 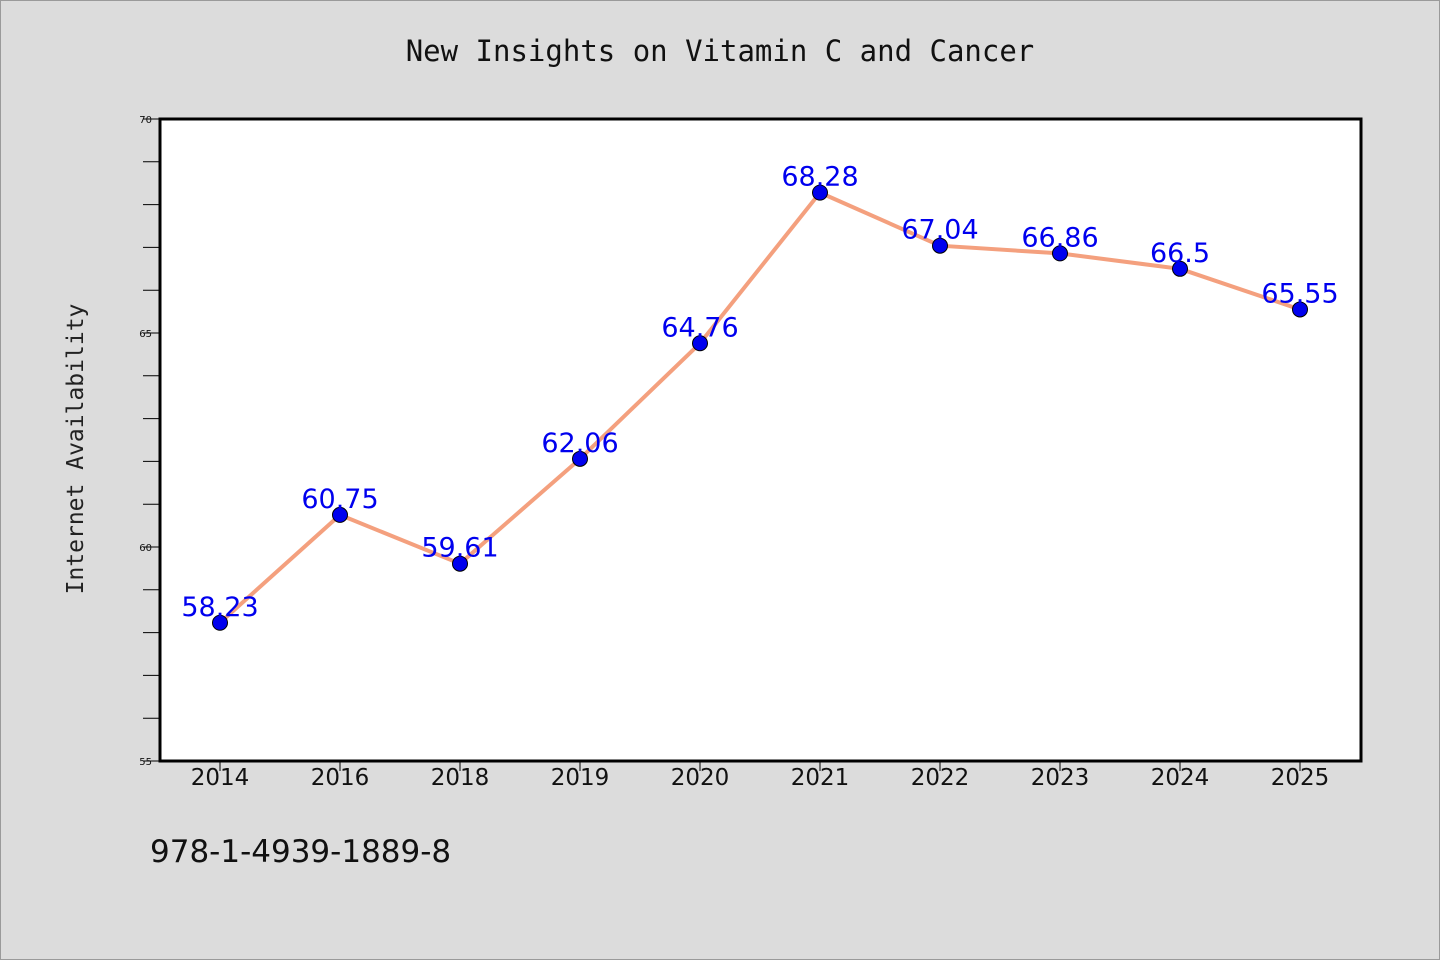 What do you see at coordinates (1059, 237) in the screenshot?
I see `data-label: 66.86` at bounding box center [1059, 237].